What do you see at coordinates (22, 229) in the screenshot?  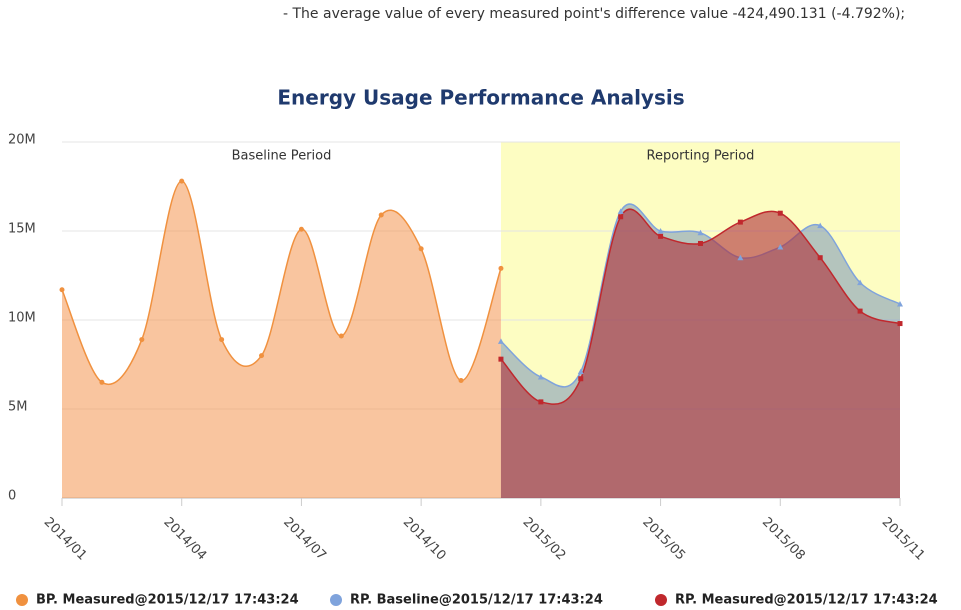 I see `y-tick-label: 15M` at bounding box center [22, 229].